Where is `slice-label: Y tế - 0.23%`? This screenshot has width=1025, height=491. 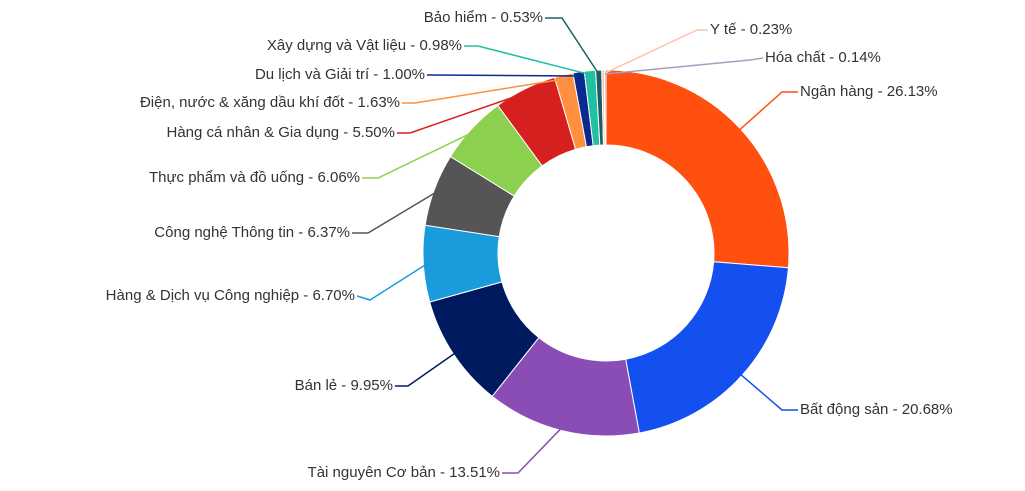
slice-label: Y tế - 0.23% is located at coordinates (751, 29).